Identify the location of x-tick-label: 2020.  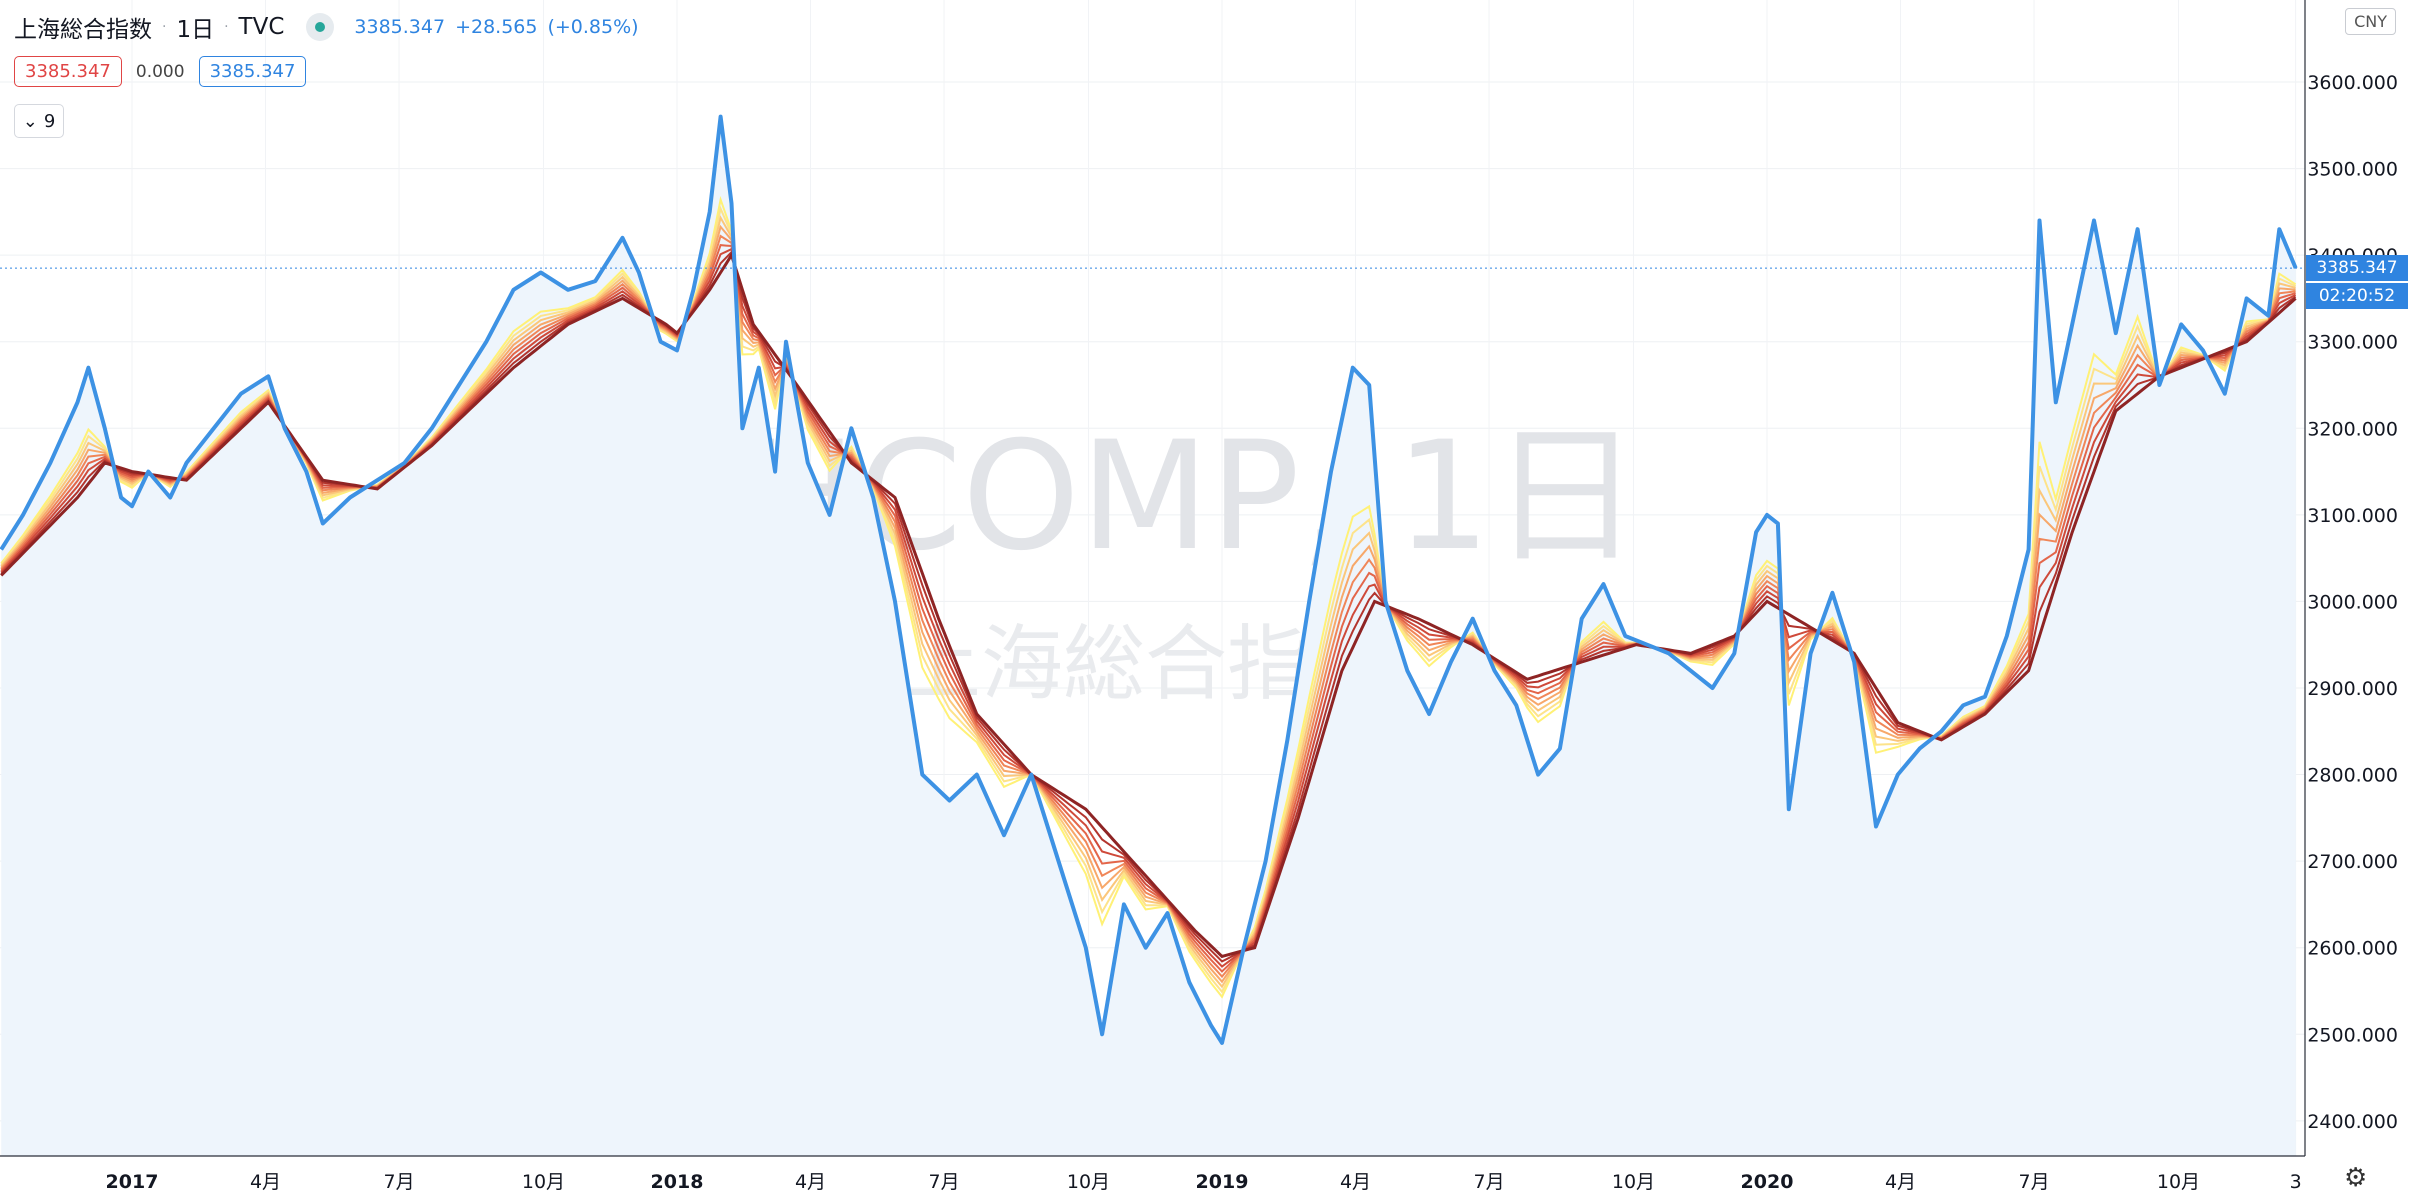
(1767, 1182).